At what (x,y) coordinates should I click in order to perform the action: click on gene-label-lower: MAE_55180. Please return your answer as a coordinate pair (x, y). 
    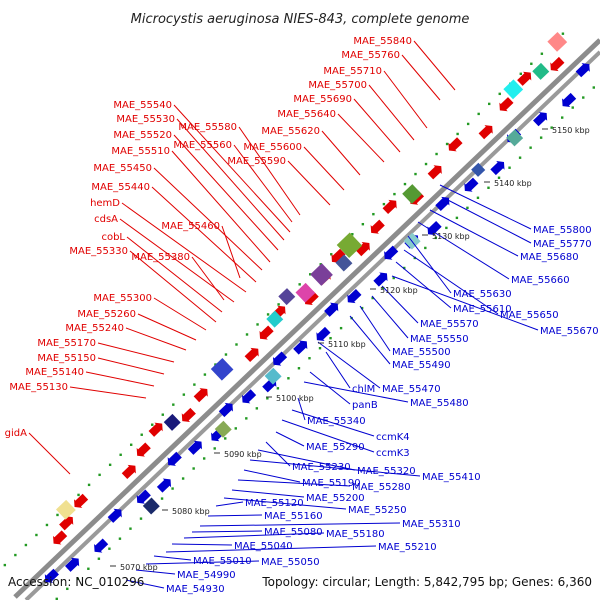
    Looking at the image, I should click on (355, 534).